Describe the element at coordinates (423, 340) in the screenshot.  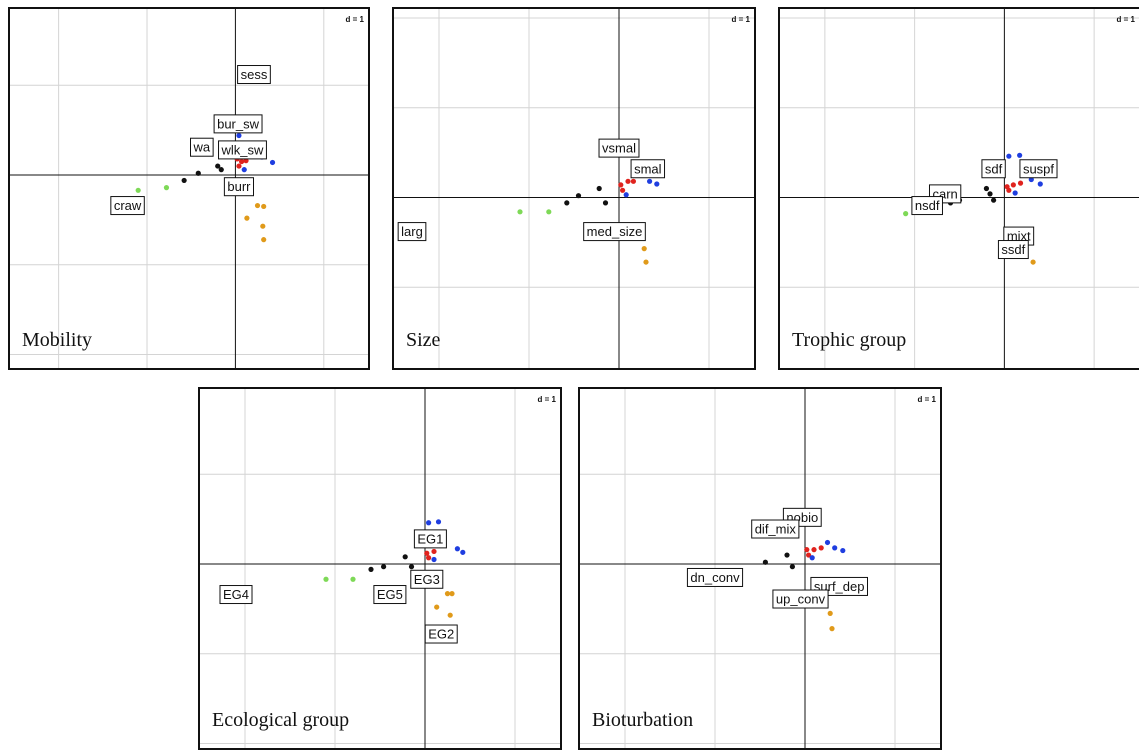
I see `panel-title: Size` at that location.